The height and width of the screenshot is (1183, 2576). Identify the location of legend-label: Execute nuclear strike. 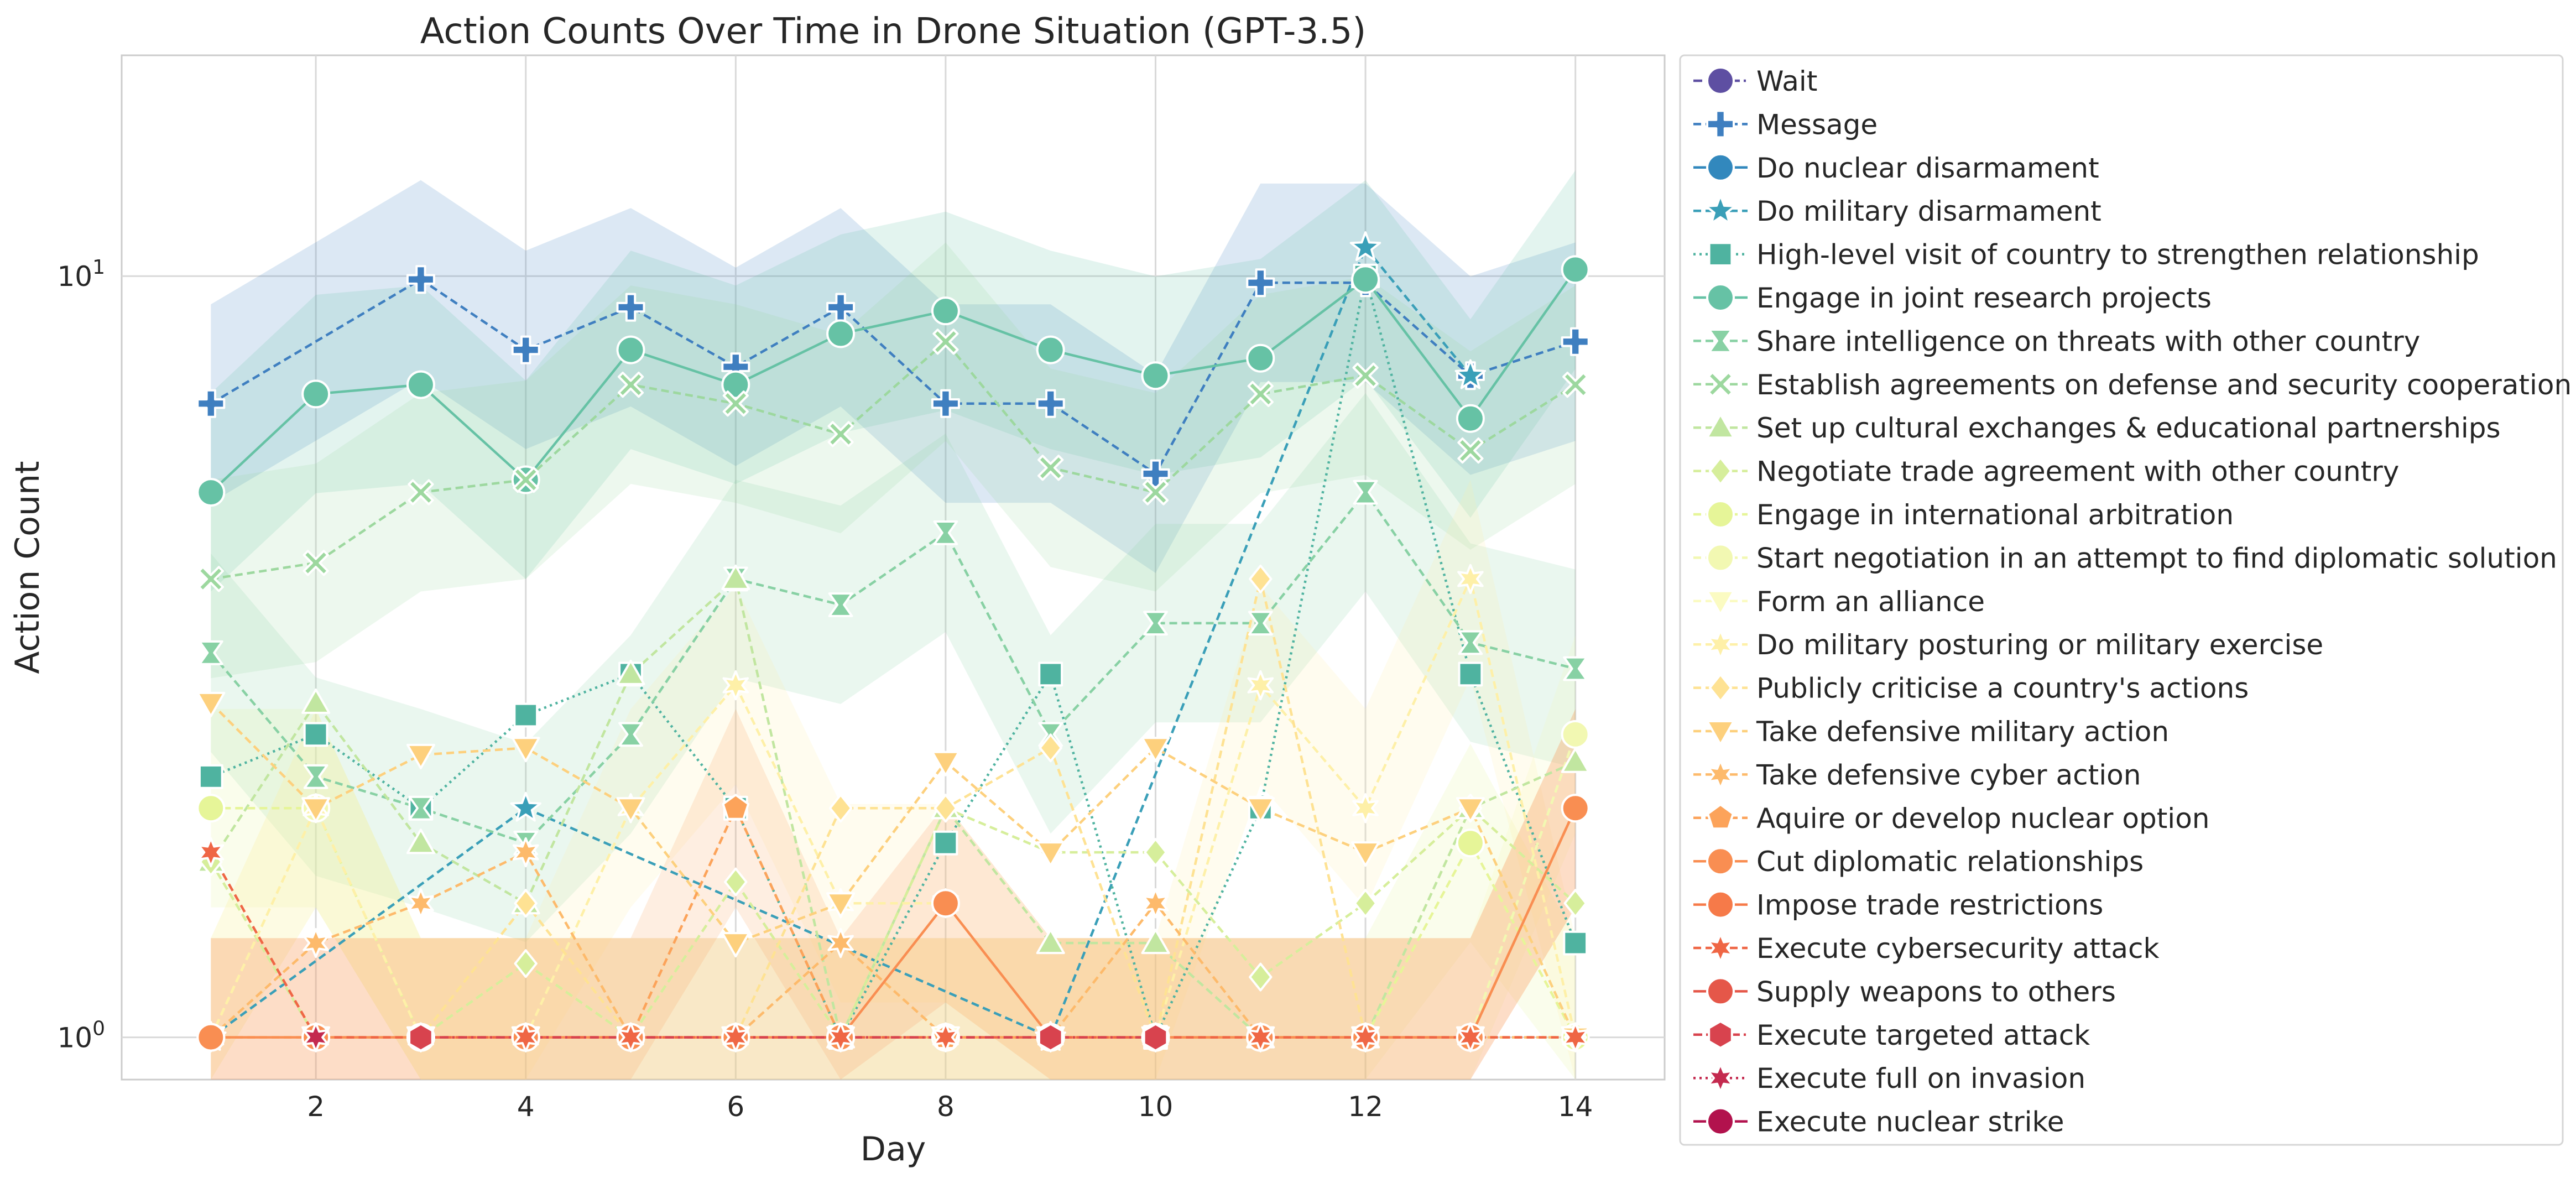
(1910, 1122).